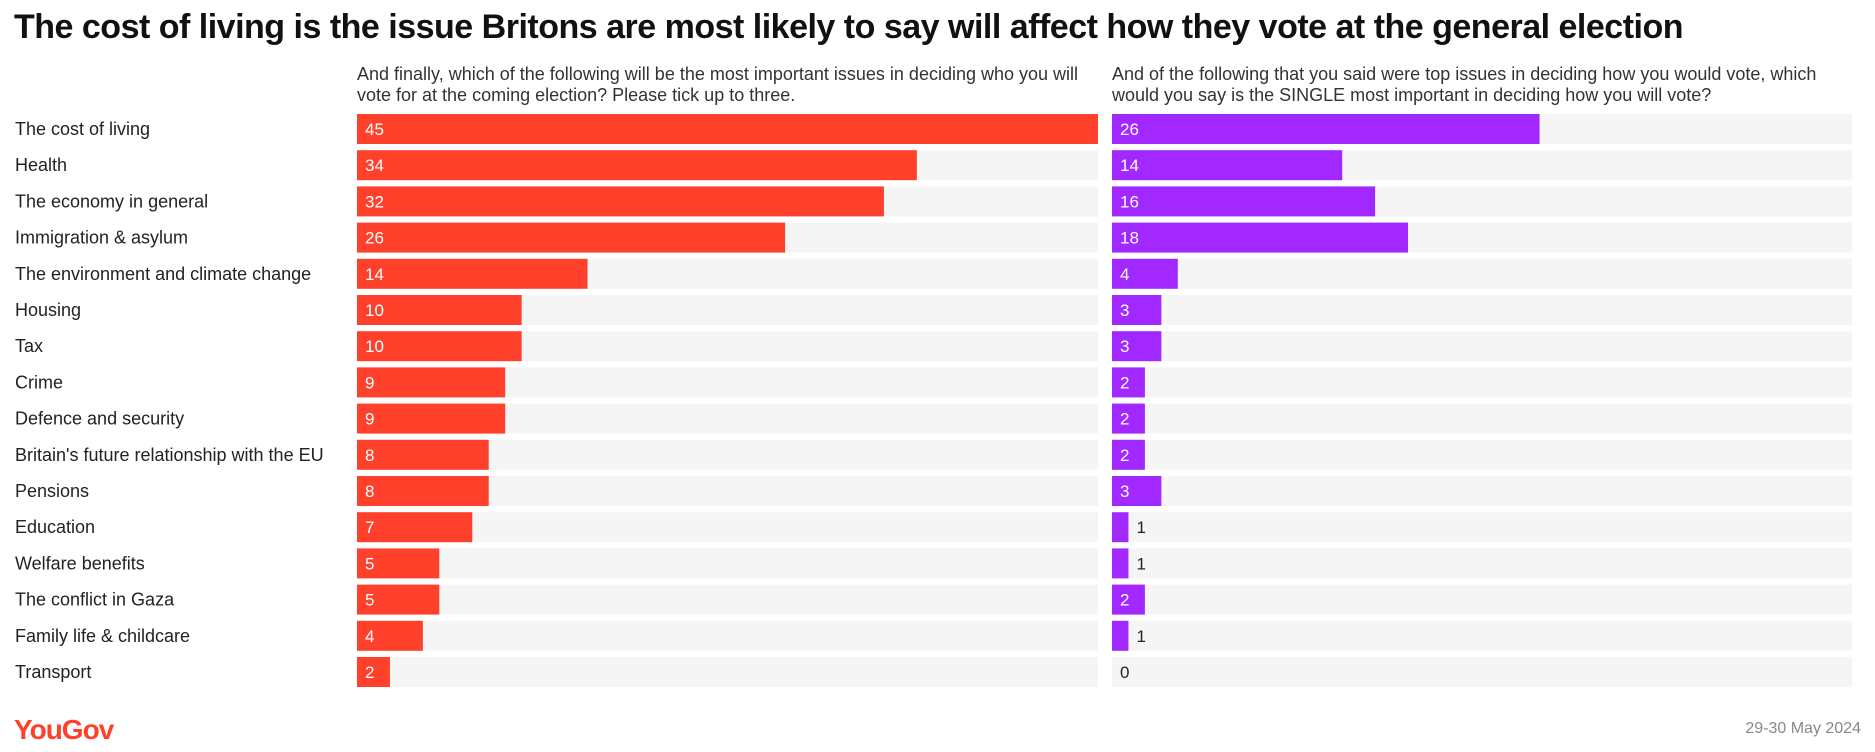  What do you see at coordinates (64, 729) in the screenshot?
I see `yougov-logo: YouGov` at bounding box center [64, 729].